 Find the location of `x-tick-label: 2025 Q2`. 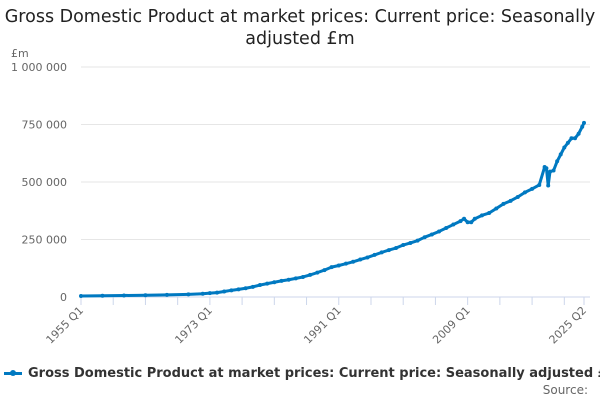

x-tick-label: 2025 Q2 is located at coordinates (568, 325).